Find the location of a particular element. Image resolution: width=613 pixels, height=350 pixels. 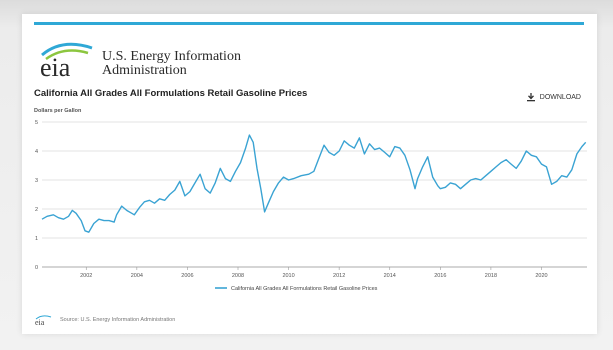

org-name: U.S. Energy Information Administration is located at coordinates (171, 64).